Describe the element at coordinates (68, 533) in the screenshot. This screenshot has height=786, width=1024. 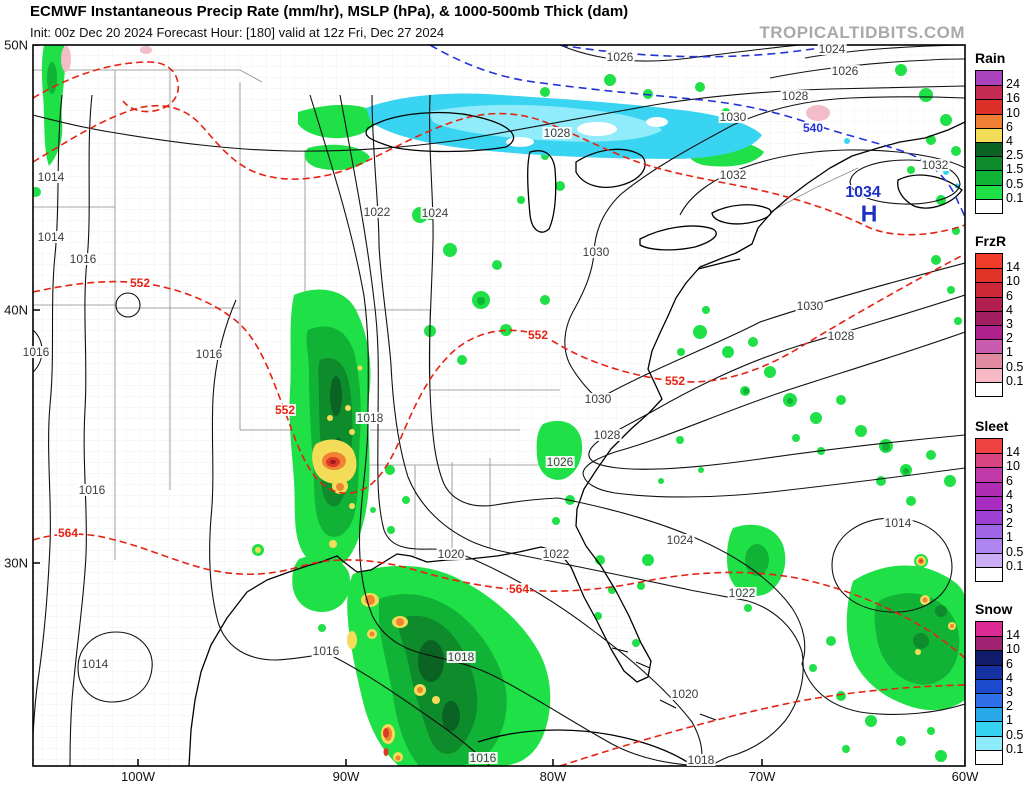
I see `thickness-label: 564` at that location.